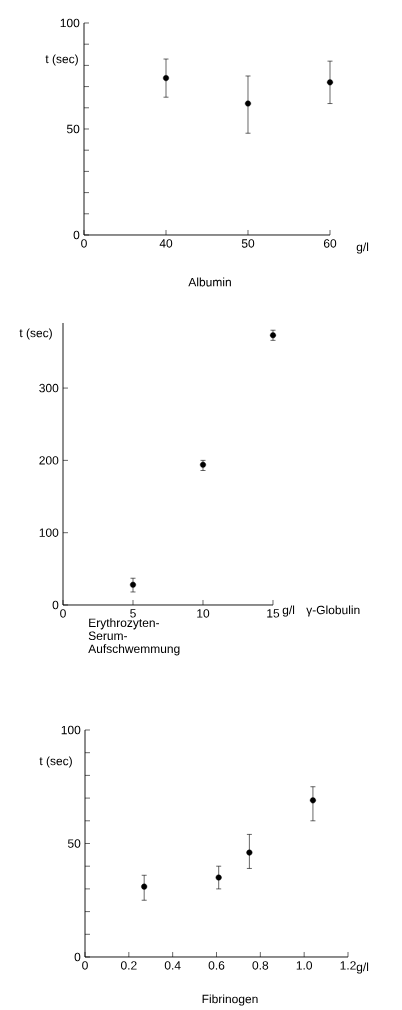 This screenshot has width=402, height=1010. I want to click on x-tick-label: 0.4, so click(172, 965).